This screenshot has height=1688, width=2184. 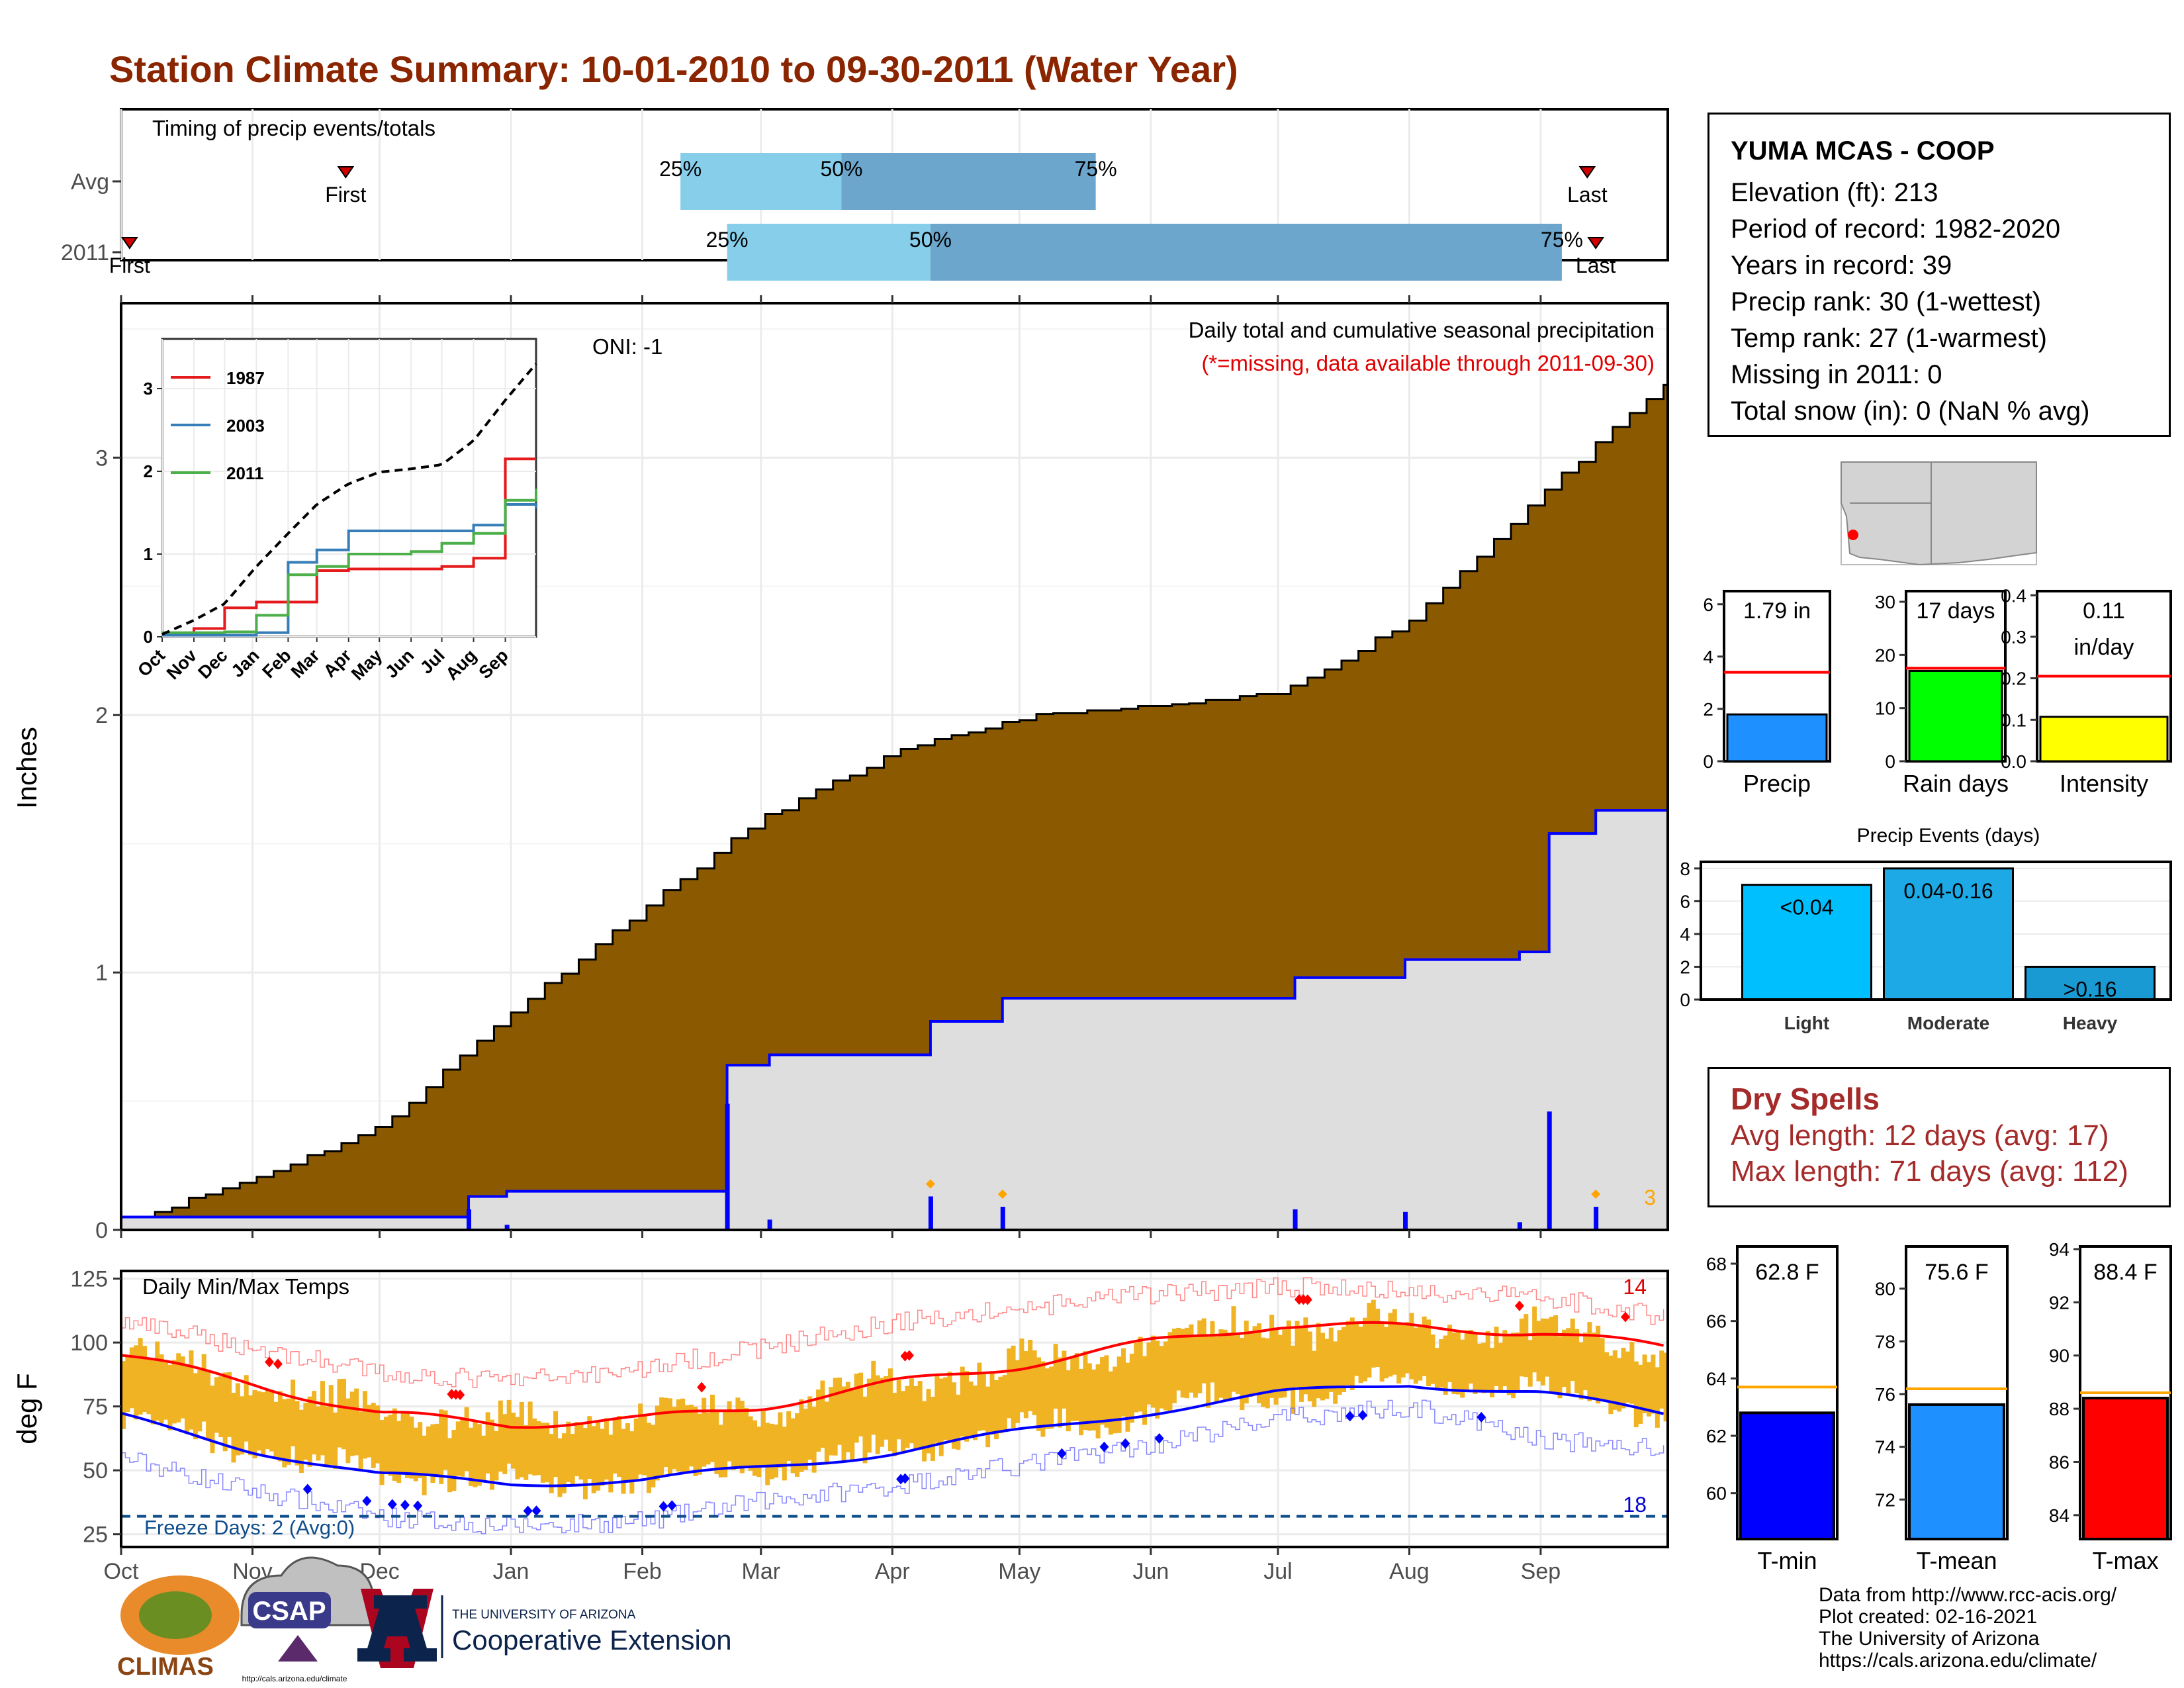 I want to click on temp-bar-label: T-max, so click(x=2125, y=1560).